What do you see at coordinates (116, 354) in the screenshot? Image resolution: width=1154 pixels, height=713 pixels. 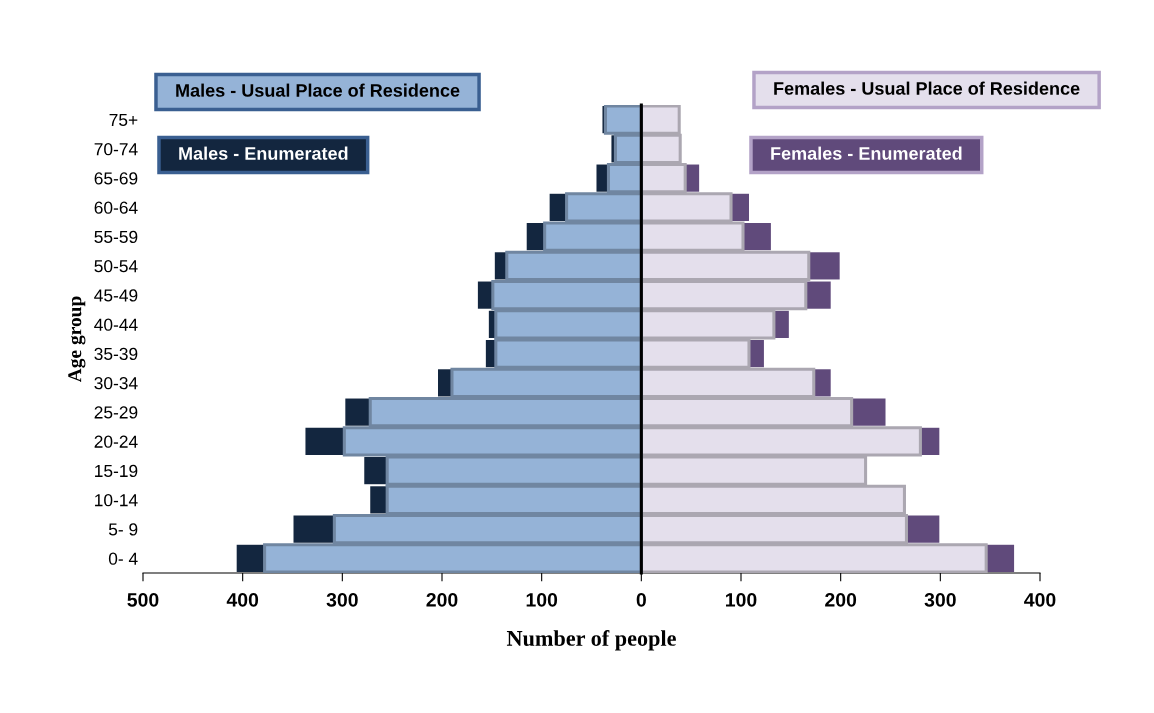 I see `y-tick-label: 35-39` at bounding box center [116, 354].